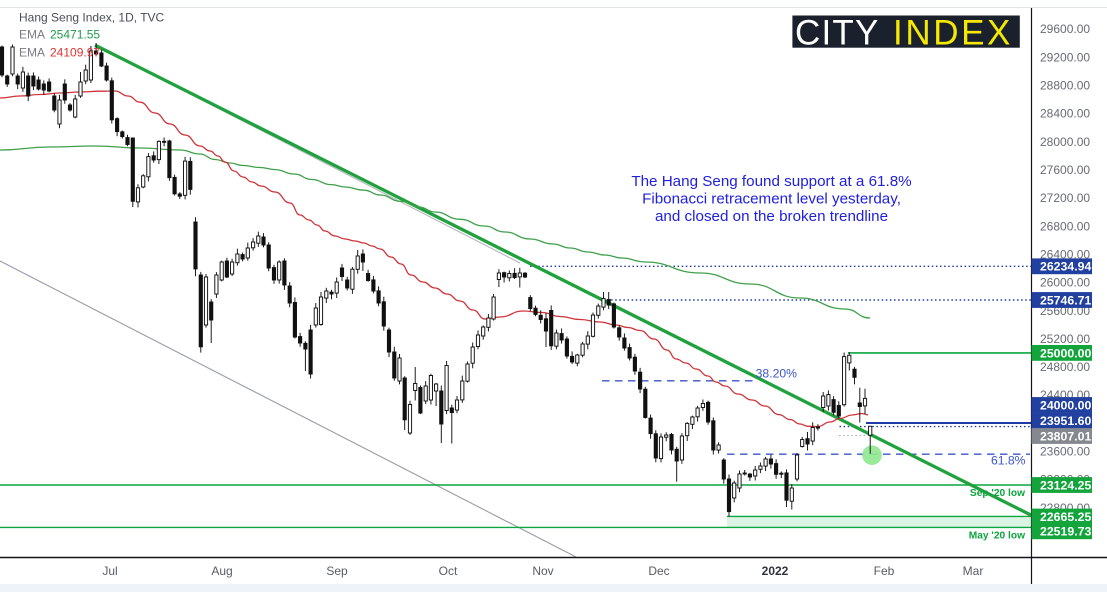  What do you see at coordinates (1065, 339) in the screenshot?
I see `svg-text: 25200.00` at bounding box center [1065, 339].